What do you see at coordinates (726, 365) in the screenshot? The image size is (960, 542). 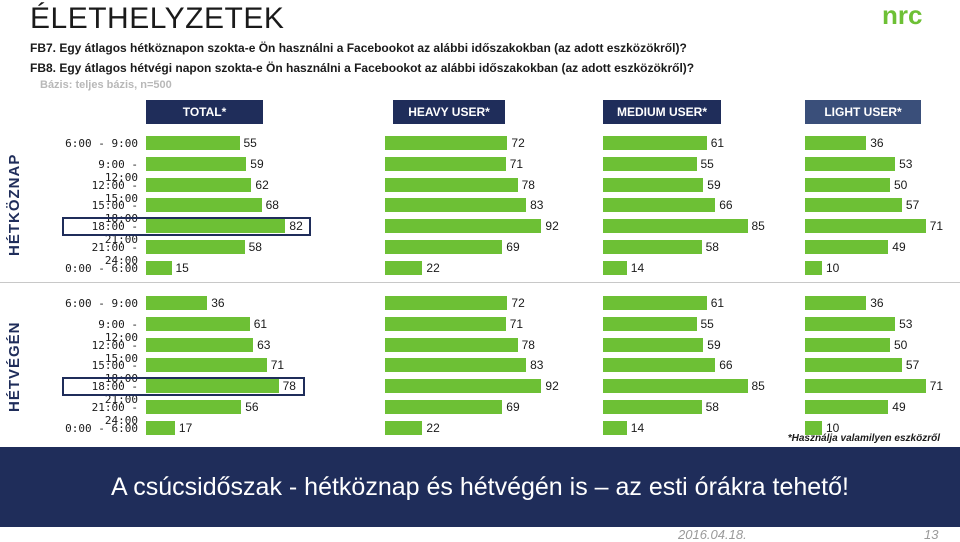 I see `bar-value-label: 66` at bounding box center [726, 365].